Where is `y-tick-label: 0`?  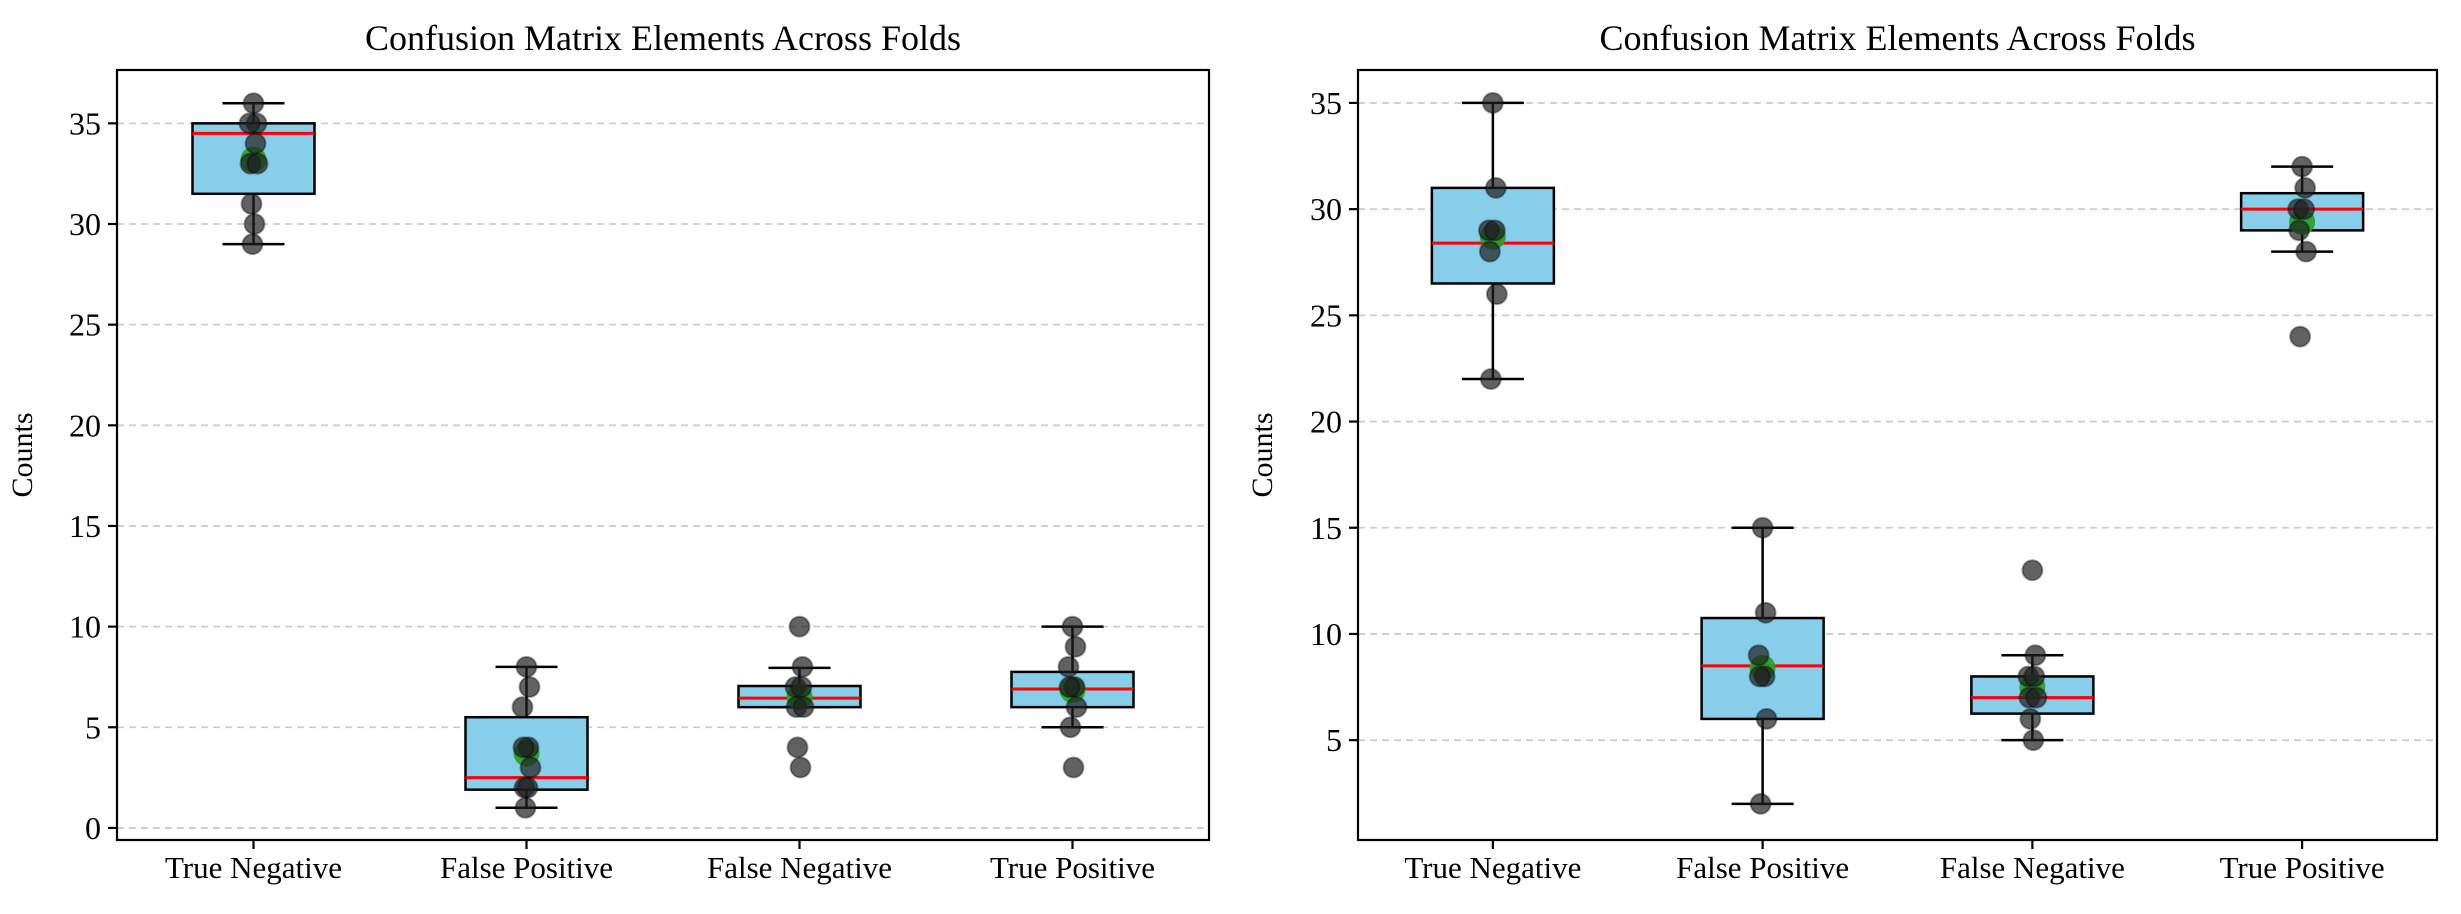
y-tick-label: 0 is located at coordinates (93, 828).